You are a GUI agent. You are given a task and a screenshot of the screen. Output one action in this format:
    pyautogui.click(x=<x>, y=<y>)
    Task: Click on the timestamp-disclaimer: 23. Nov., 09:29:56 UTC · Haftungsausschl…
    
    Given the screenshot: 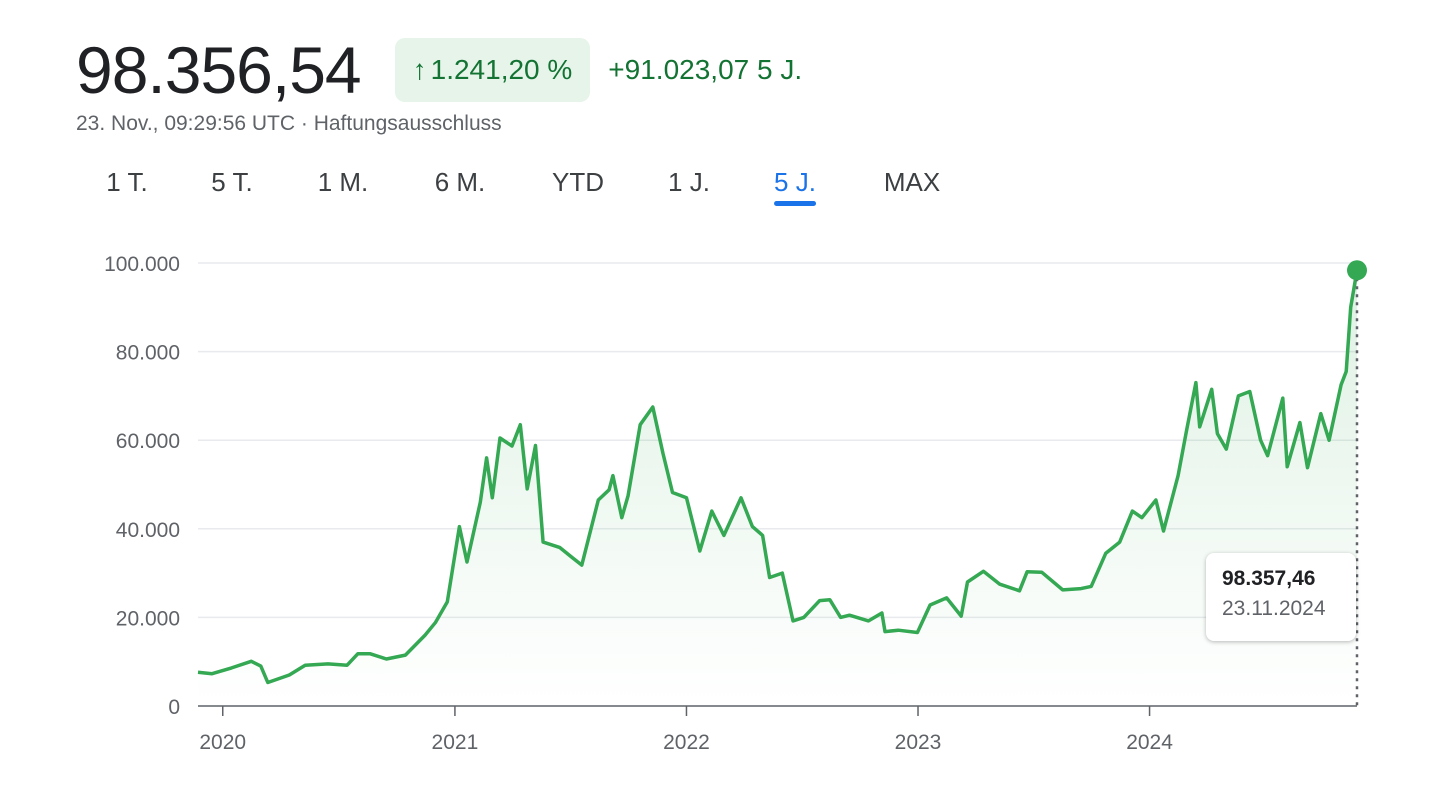 What is the action you would take?
    pyautogui.click(x=289, y=123)
    